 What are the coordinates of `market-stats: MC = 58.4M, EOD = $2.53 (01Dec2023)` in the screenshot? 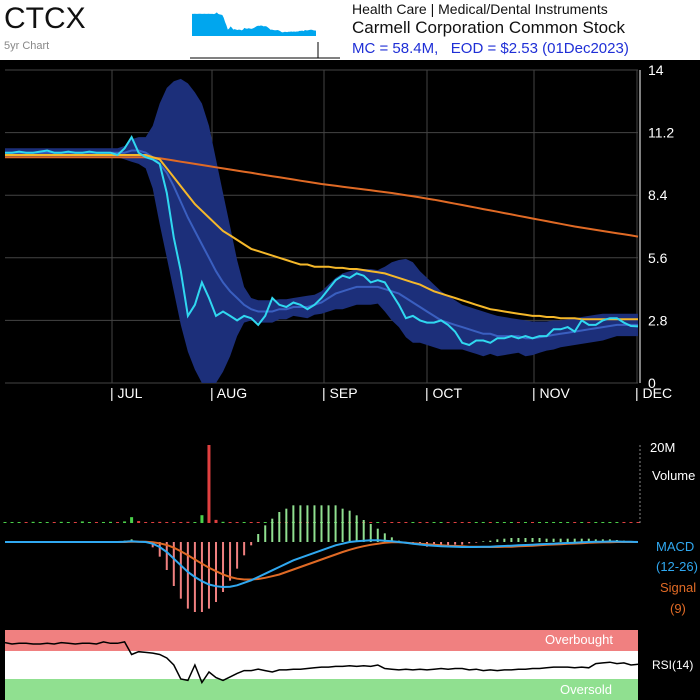 It's located at (490, 48).